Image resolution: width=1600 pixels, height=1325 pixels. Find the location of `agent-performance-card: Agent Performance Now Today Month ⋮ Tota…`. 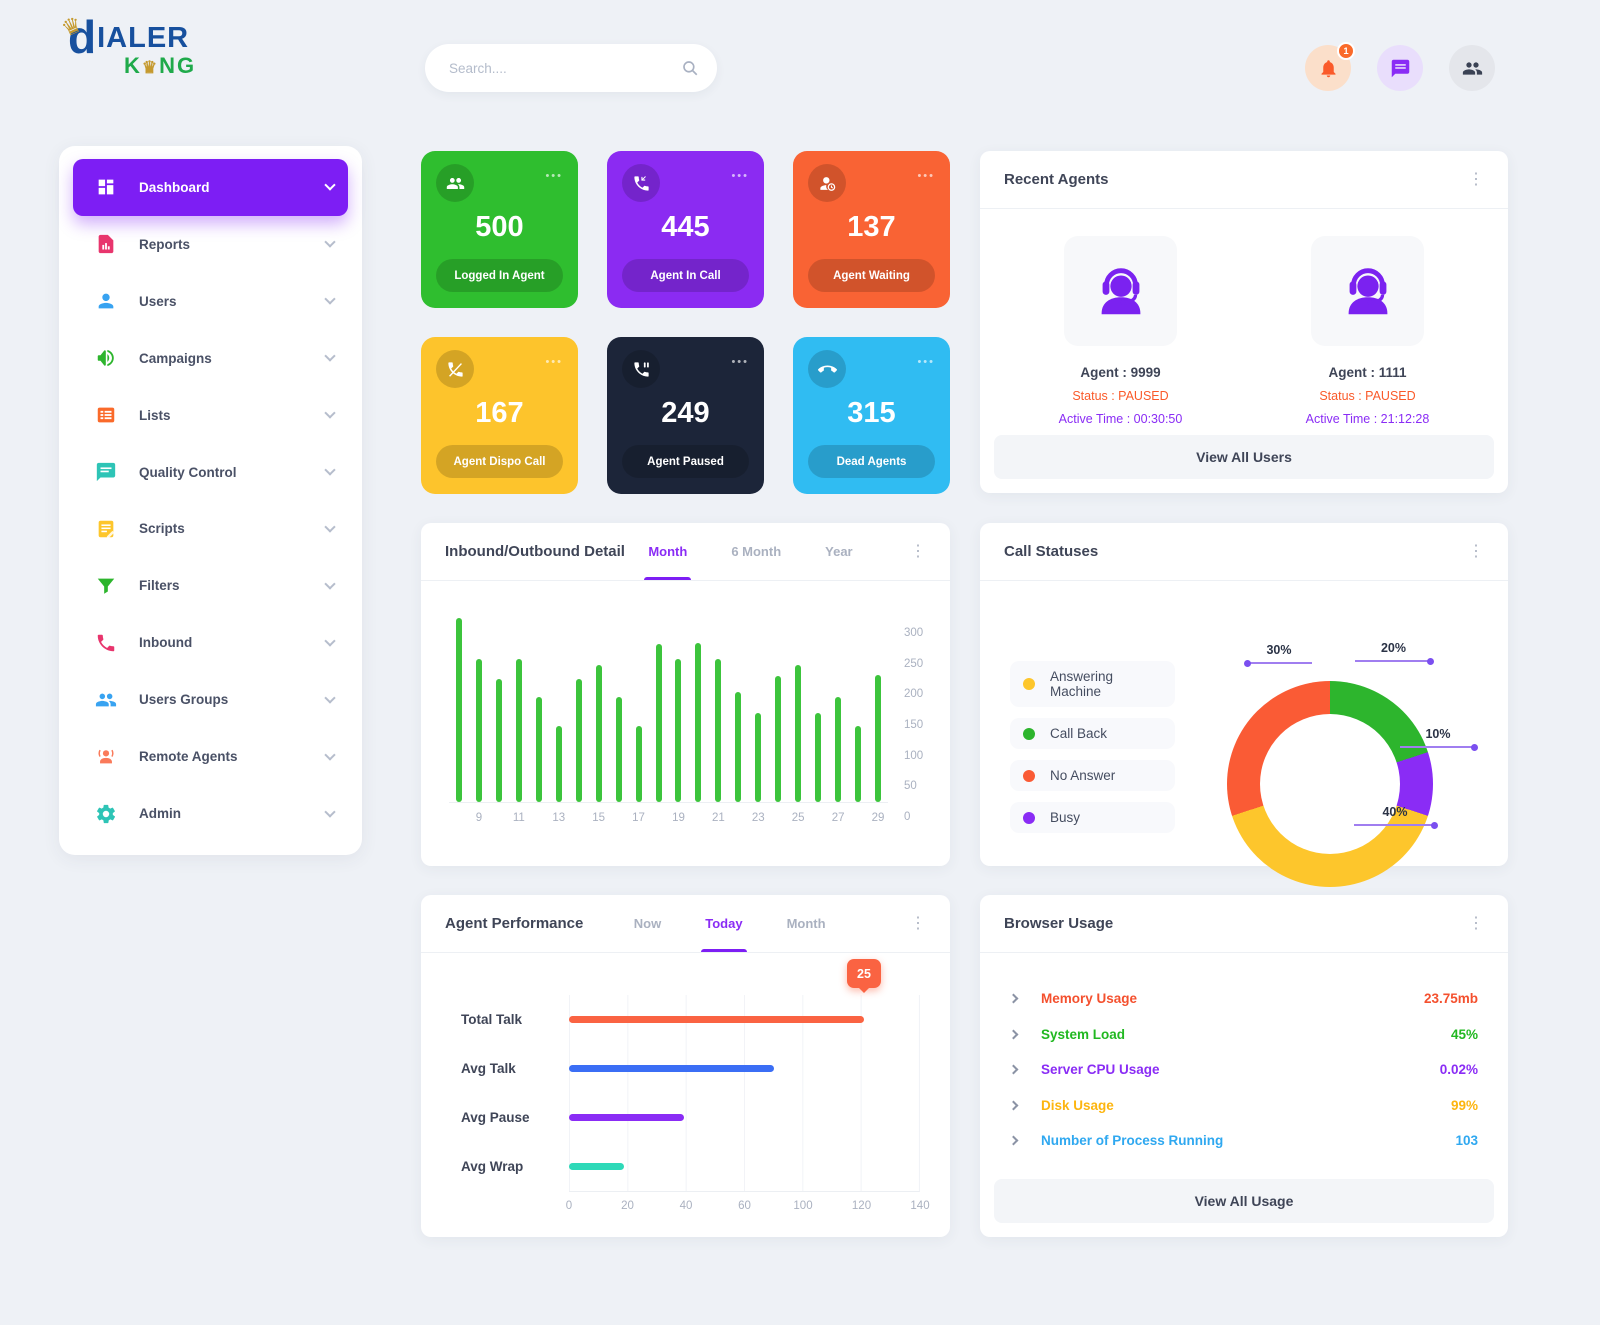

agent-performance-card: Agent Performance Now Today Month ⋮ Tota… is located at coordinates (685, 1066).